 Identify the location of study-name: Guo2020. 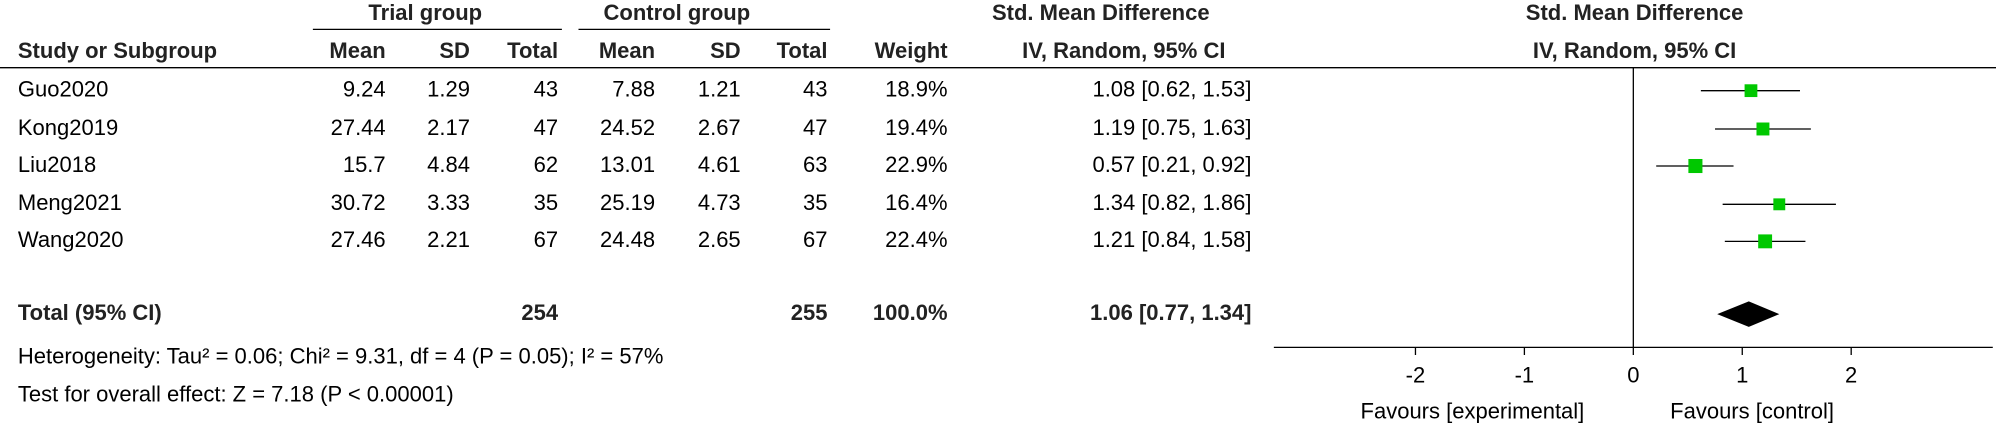
(63, 88).